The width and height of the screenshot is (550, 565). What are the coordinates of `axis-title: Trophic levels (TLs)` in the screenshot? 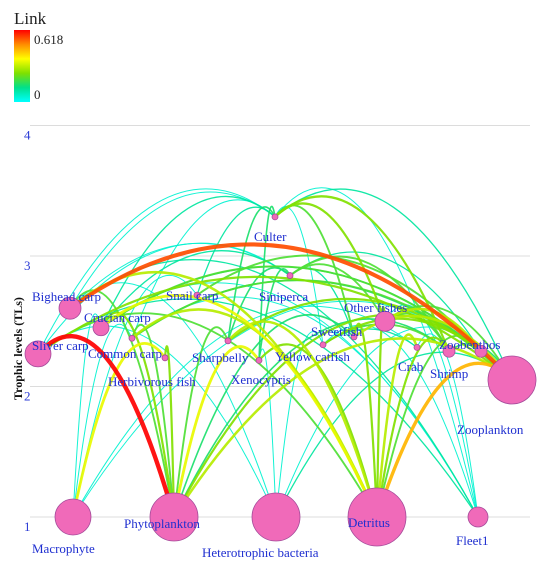 It's located at (18, 348).